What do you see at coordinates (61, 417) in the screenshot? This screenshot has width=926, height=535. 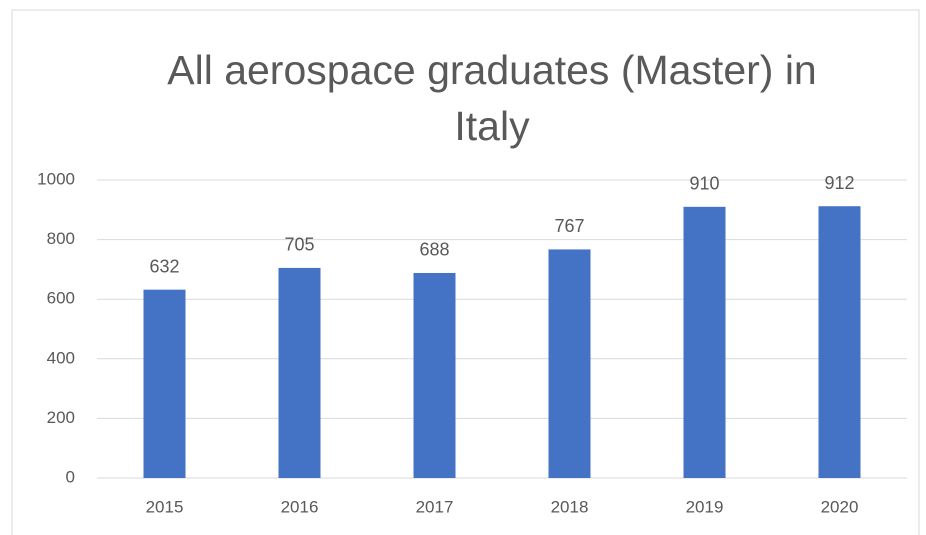 I see `y-tick-label: 200` at bounding box center [61, 417].